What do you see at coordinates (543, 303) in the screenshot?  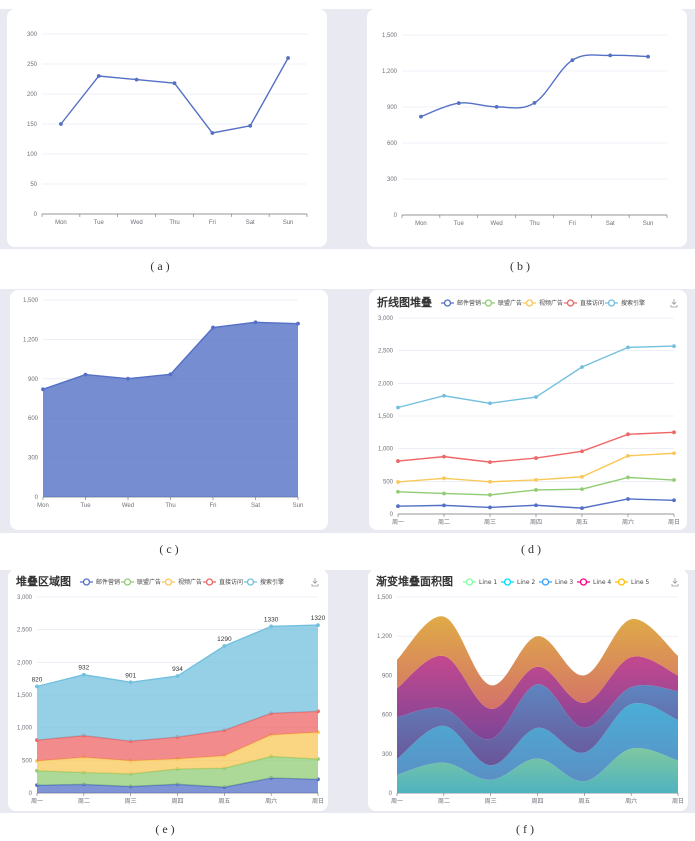 I see `legend-item: 视频广告` at bounding box center [543, 303].